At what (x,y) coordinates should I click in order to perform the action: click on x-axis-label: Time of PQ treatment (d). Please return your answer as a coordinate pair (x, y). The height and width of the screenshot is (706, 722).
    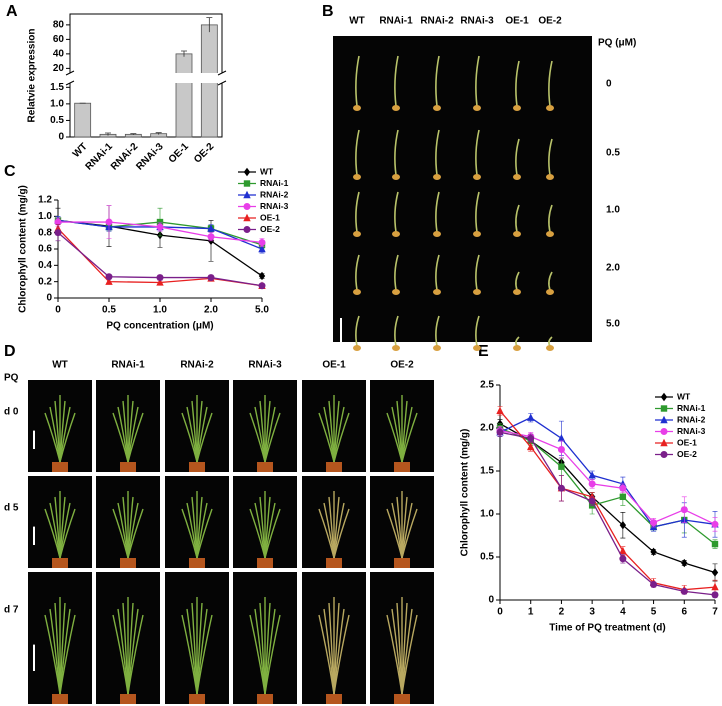
    Looking at the image, I should click on (607, 628).